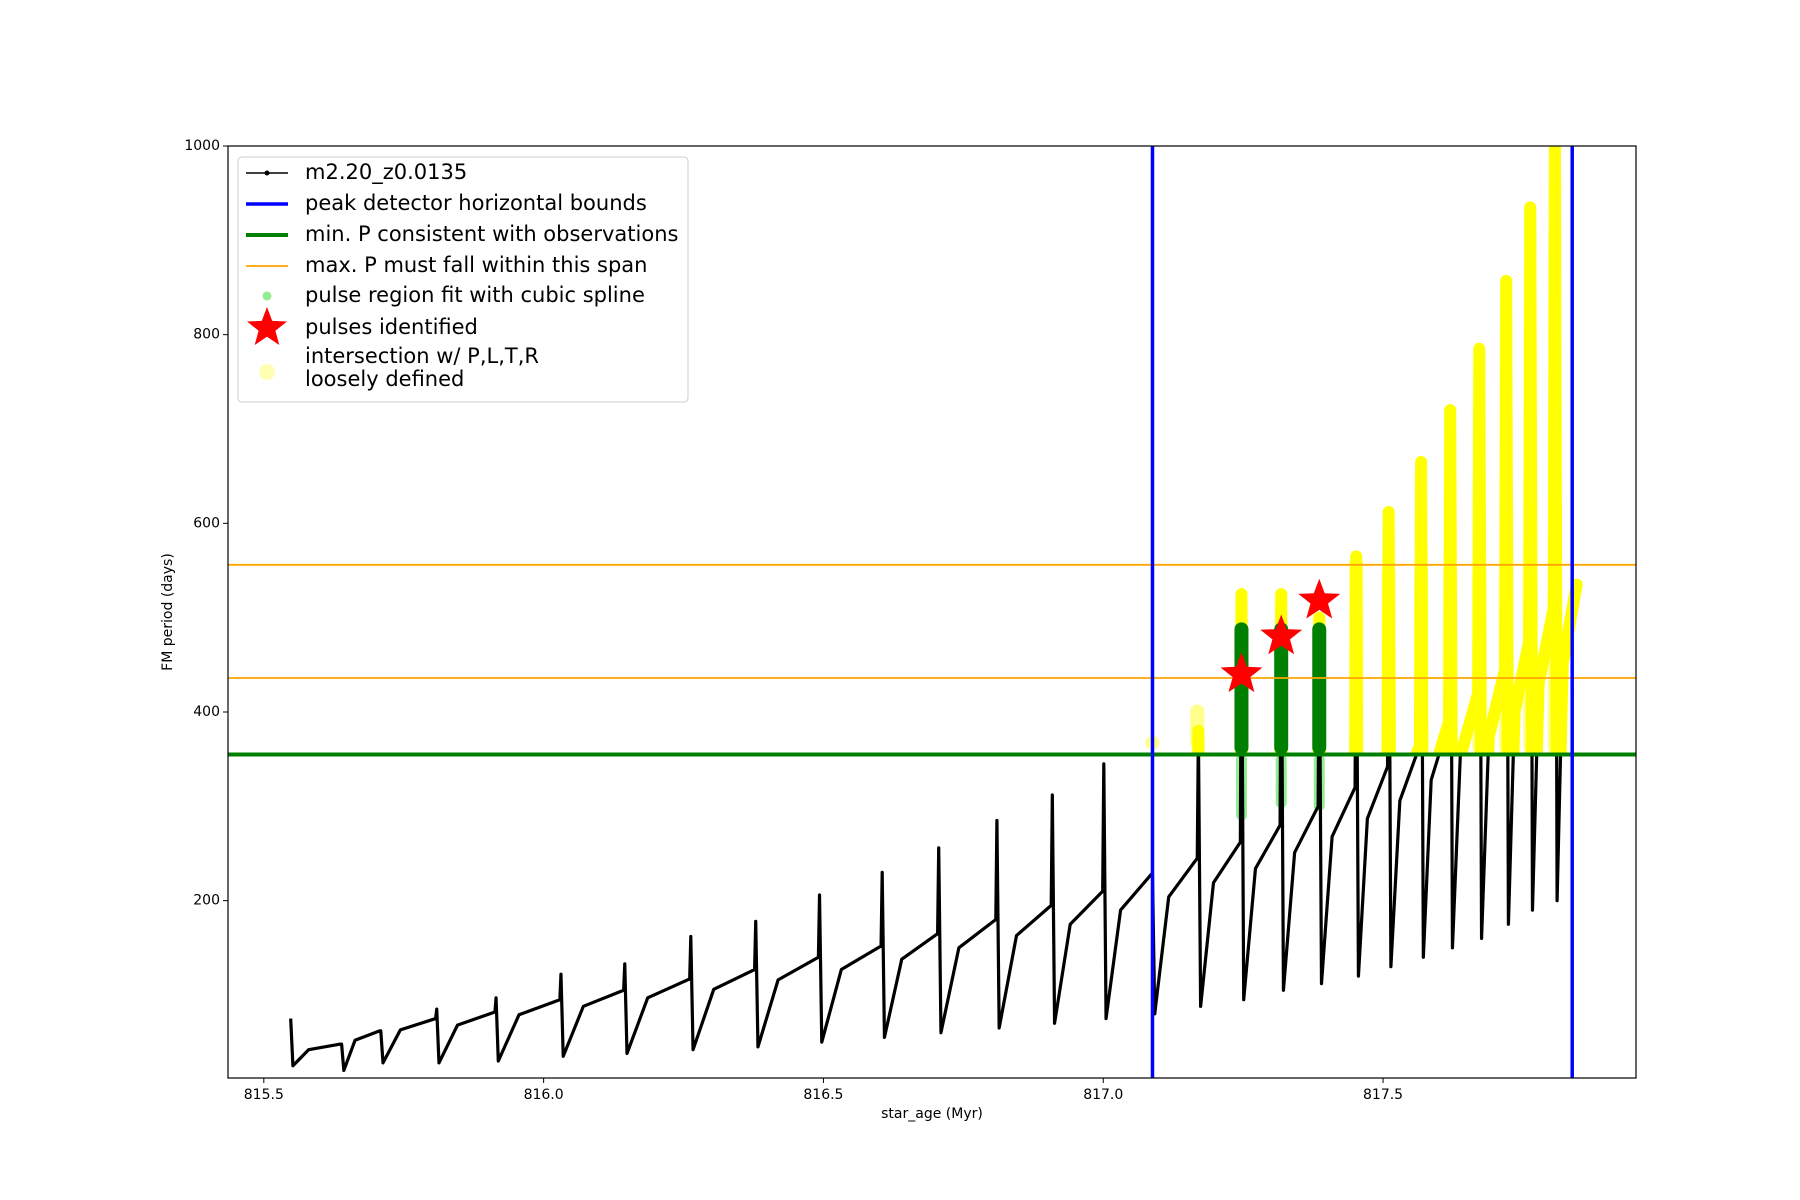 This screenshot has height=1200, width=1800. I want to click on y-tick-label: 600, so click(206, 523).